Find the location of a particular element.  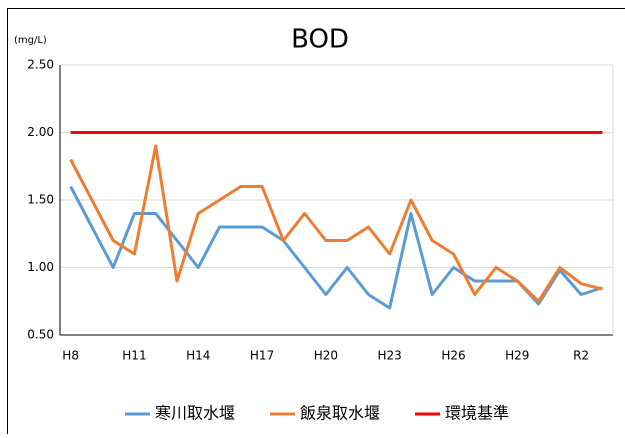

x-tick-label: H8 is located at coordinates (70, 356).